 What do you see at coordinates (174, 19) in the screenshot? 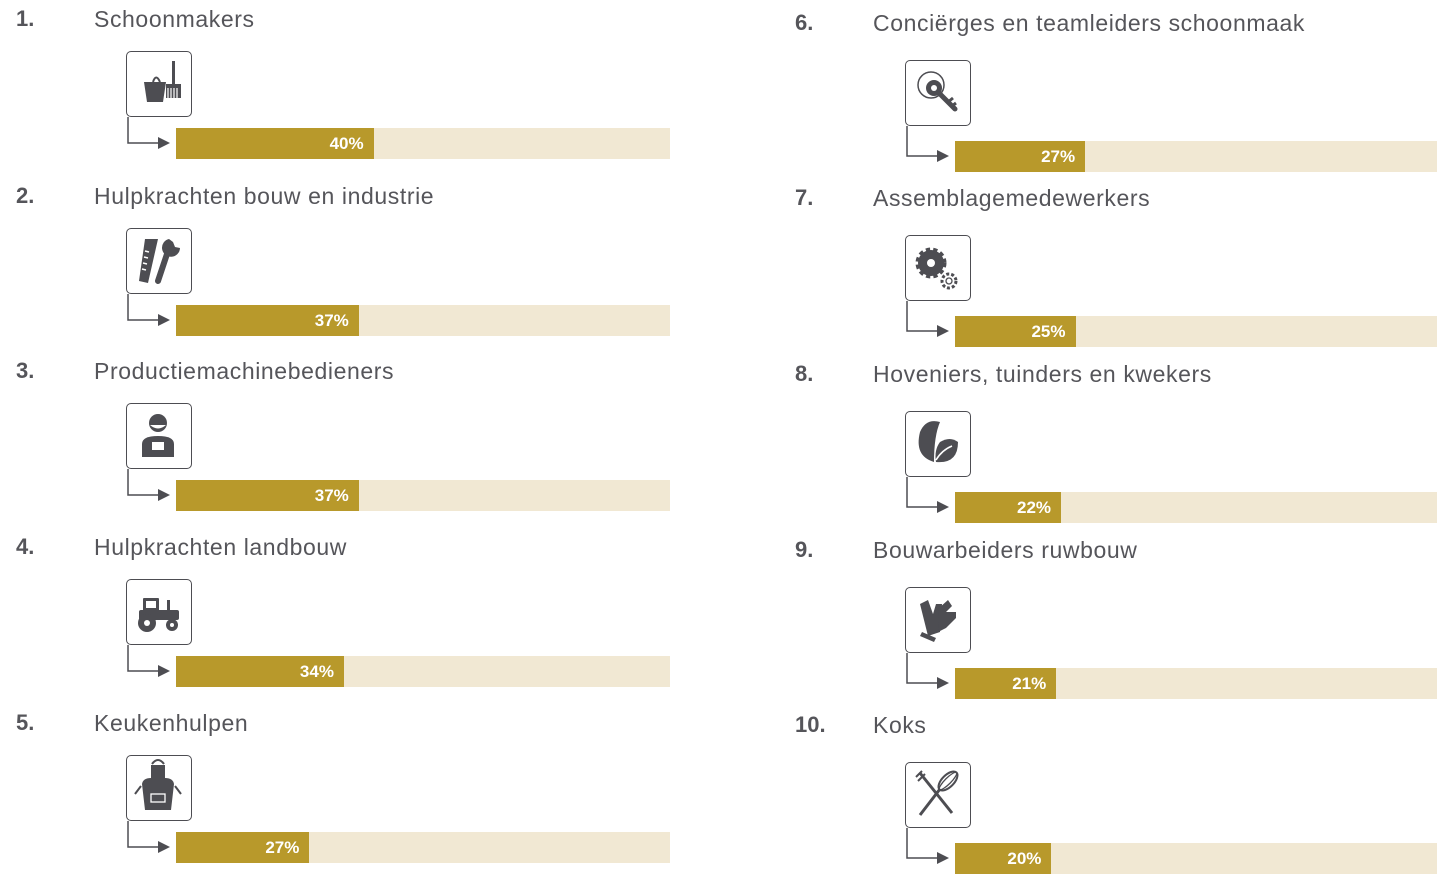
I see `occupation-label: Schoonmakers` at bounding box center [174, 19].